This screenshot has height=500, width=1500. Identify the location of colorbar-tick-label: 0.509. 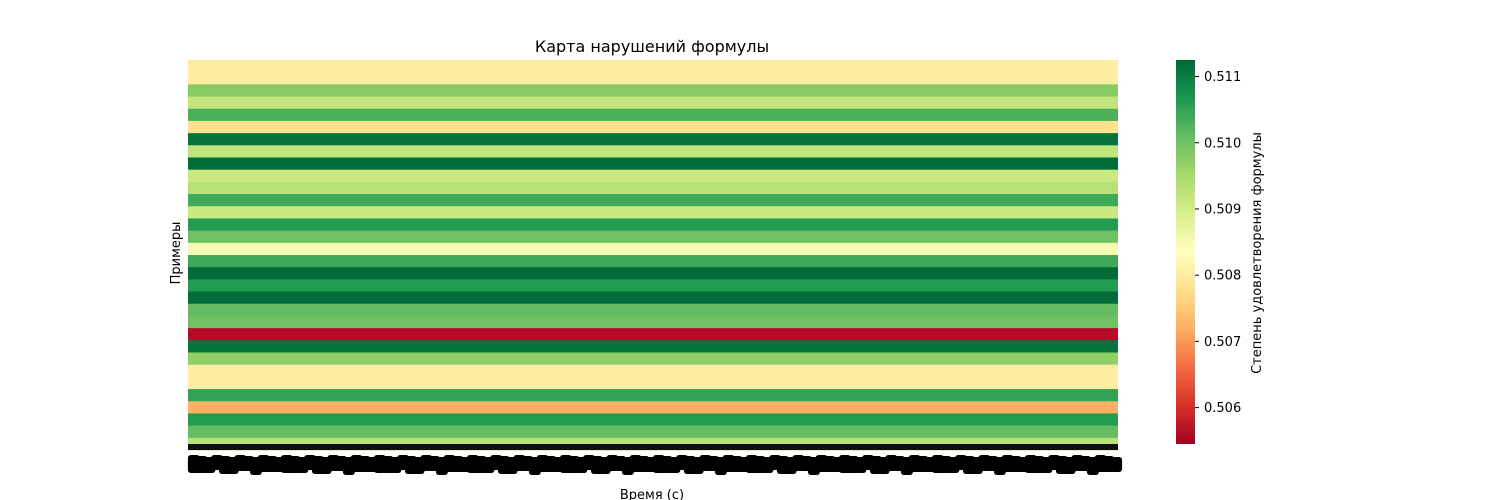
(1222, 209).